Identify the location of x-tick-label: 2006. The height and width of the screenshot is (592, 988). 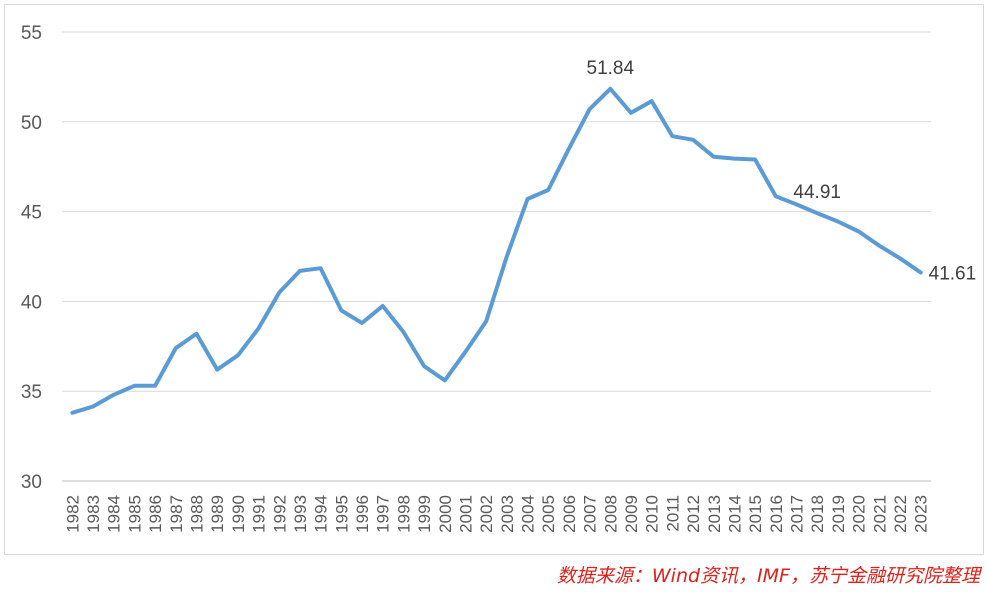
(569, 514).